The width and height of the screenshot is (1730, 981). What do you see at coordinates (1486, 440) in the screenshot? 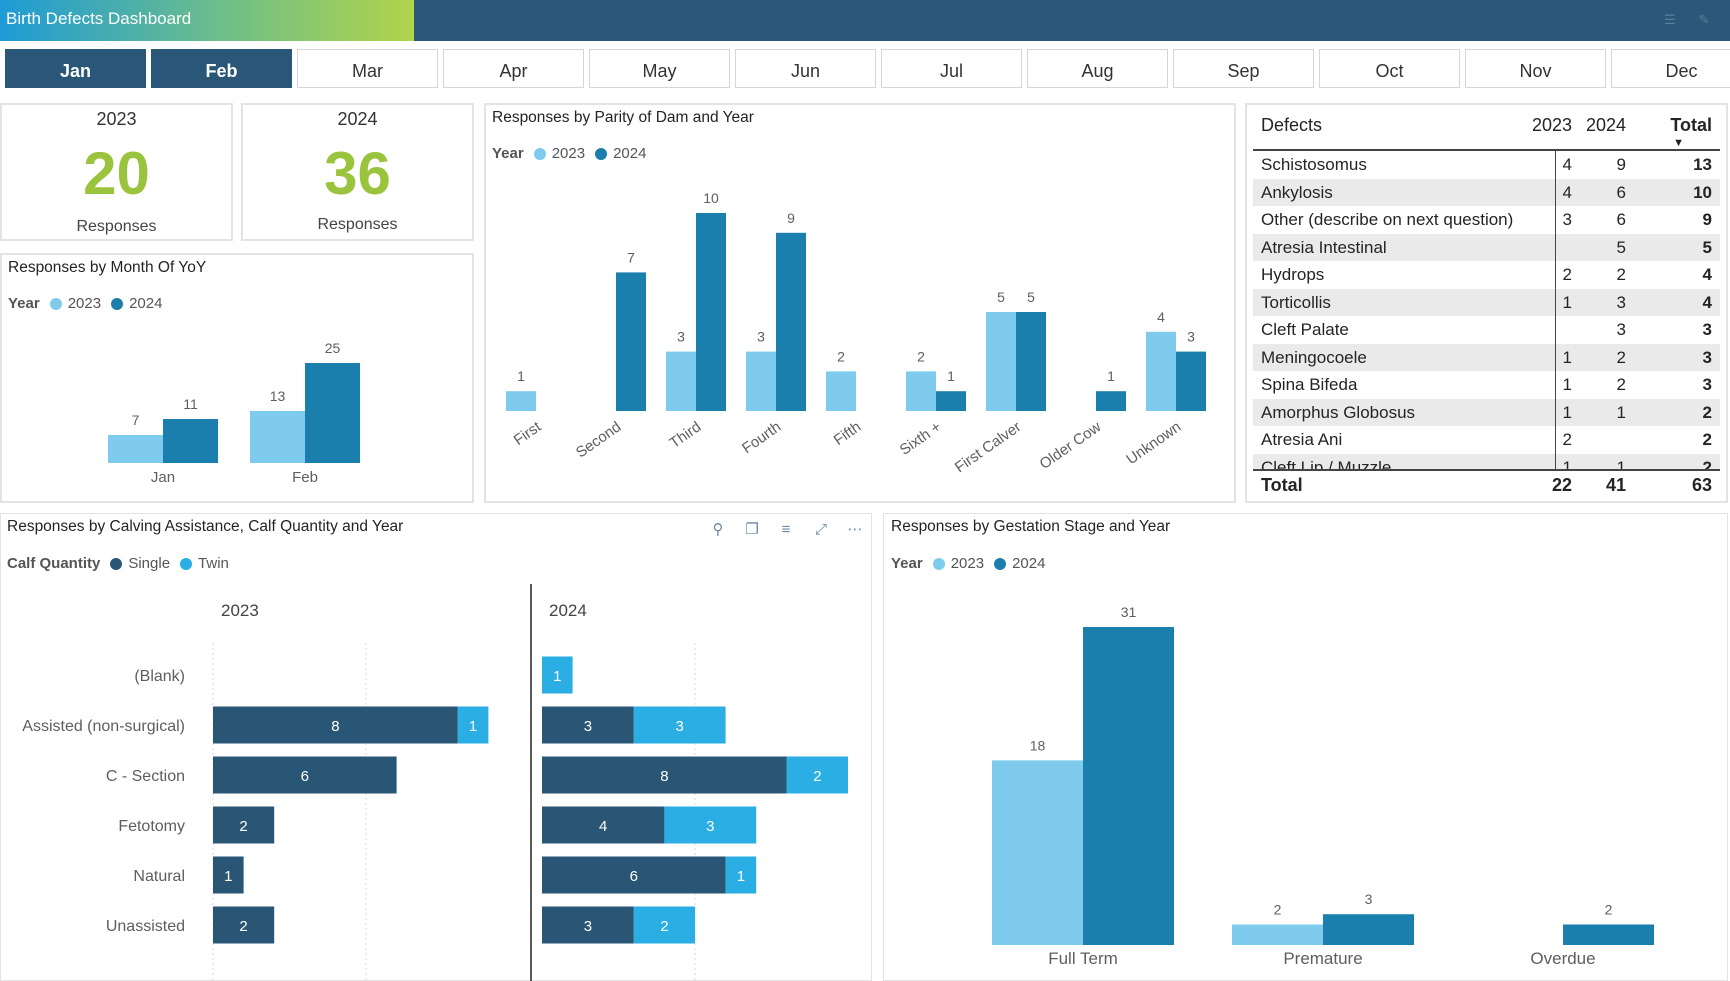
I see `table-row: Atresia Ani 2 2` at bounding box center [1486, 440].